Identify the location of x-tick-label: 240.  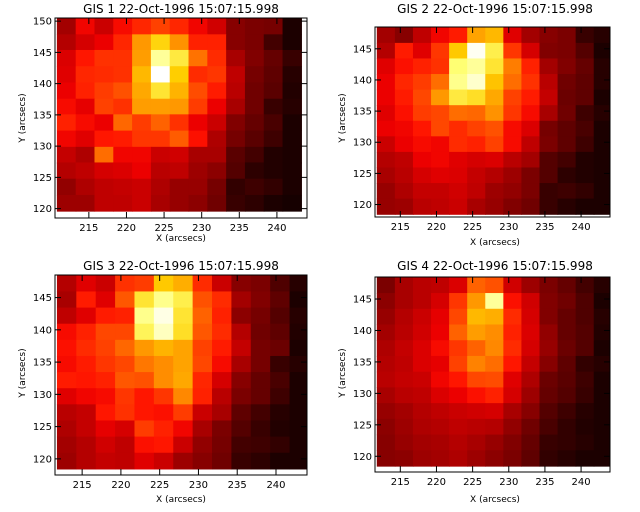
(276, 228).